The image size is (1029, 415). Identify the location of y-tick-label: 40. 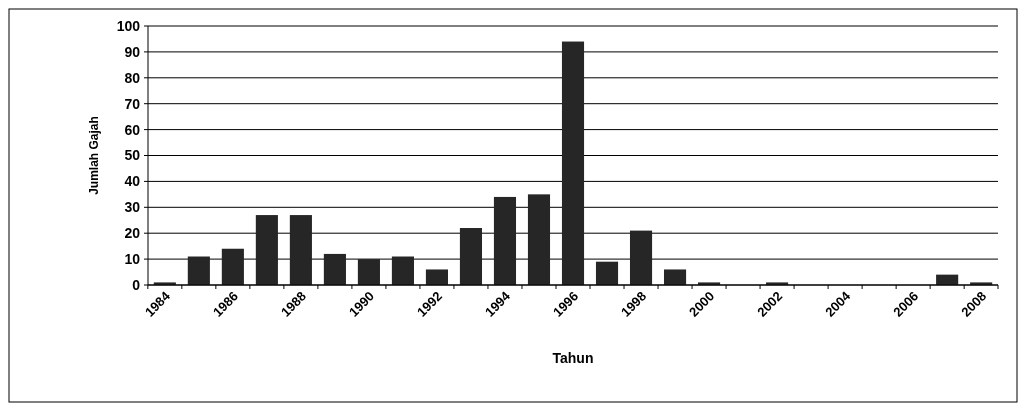
(132, 181).